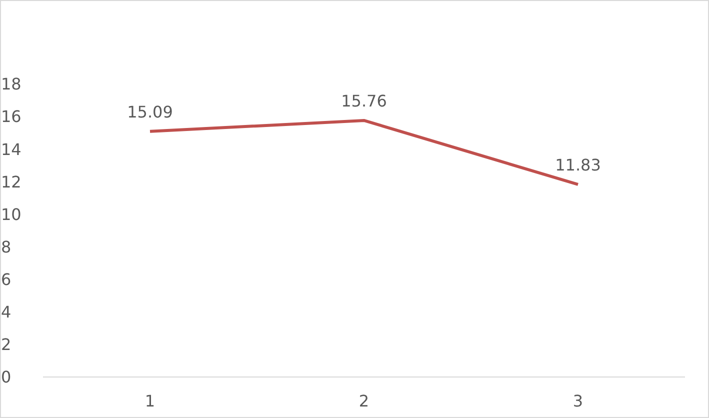  I want to click on y-tick-label: 18, so click(11, 84).